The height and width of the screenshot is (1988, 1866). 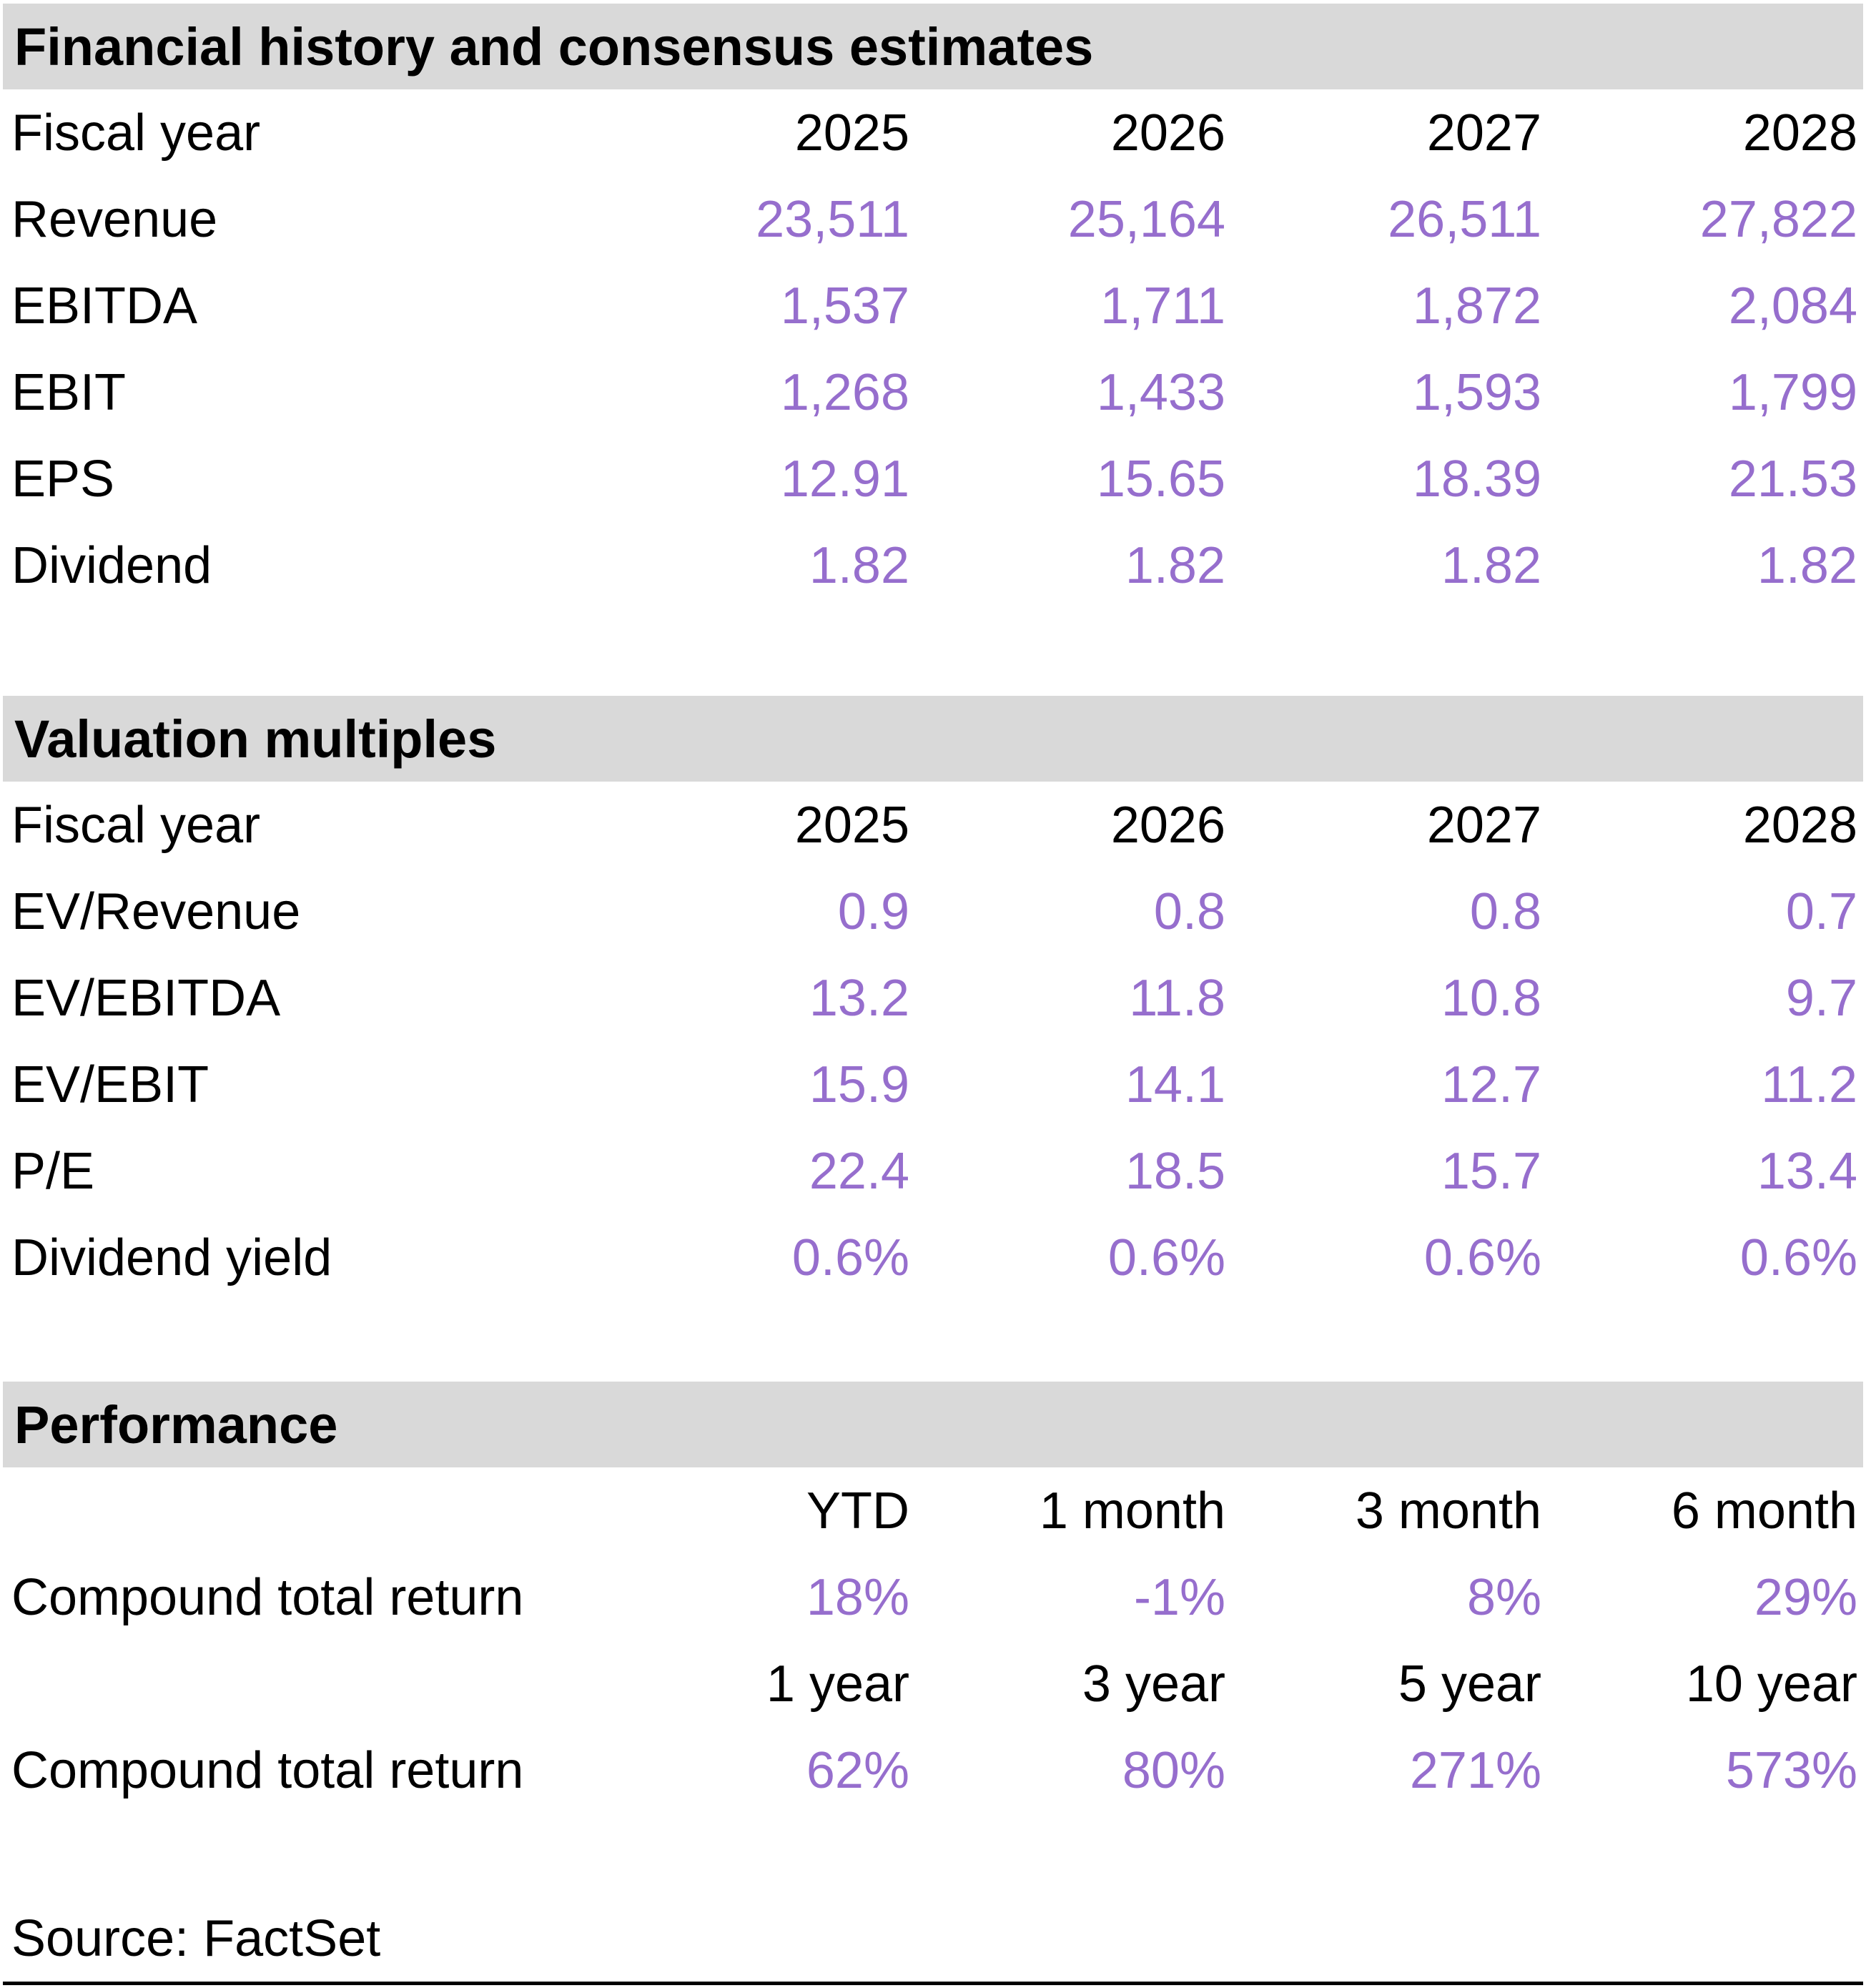 I want to click on row-label: EPS, so click(x=63, y=479).